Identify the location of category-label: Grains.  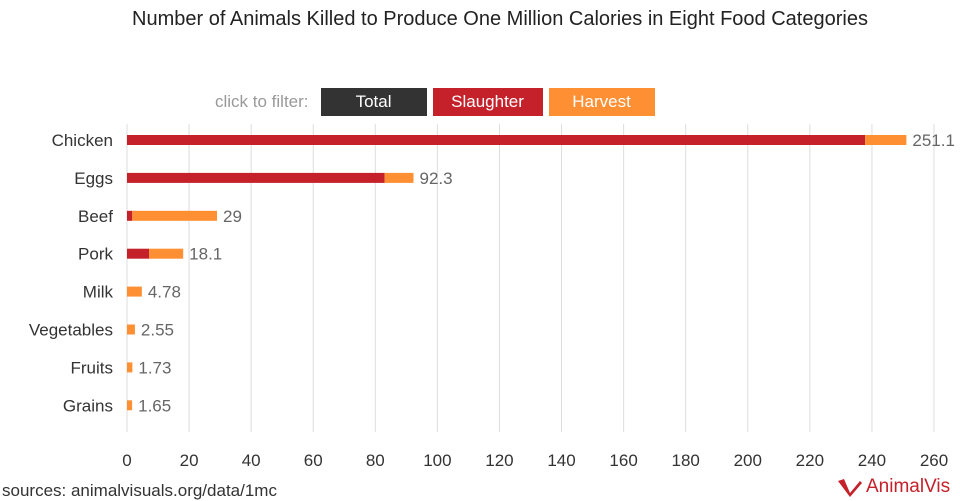
(88, 405).